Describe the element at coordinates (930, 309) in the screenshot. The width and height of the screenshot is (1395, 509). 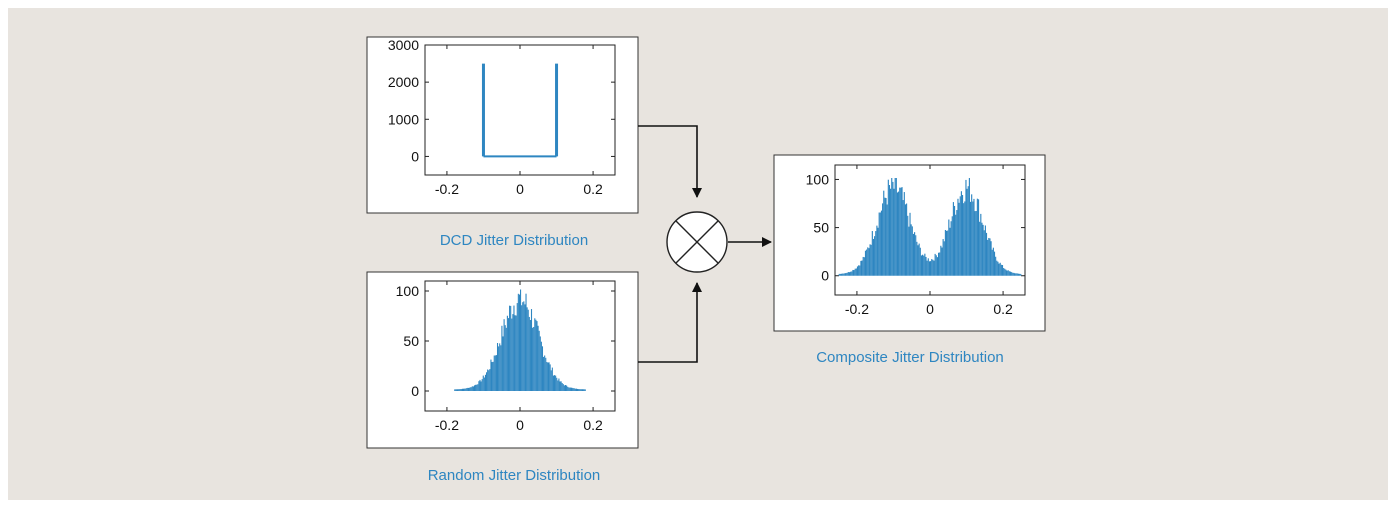
I see `composite-xtick-label: 0` at that location.